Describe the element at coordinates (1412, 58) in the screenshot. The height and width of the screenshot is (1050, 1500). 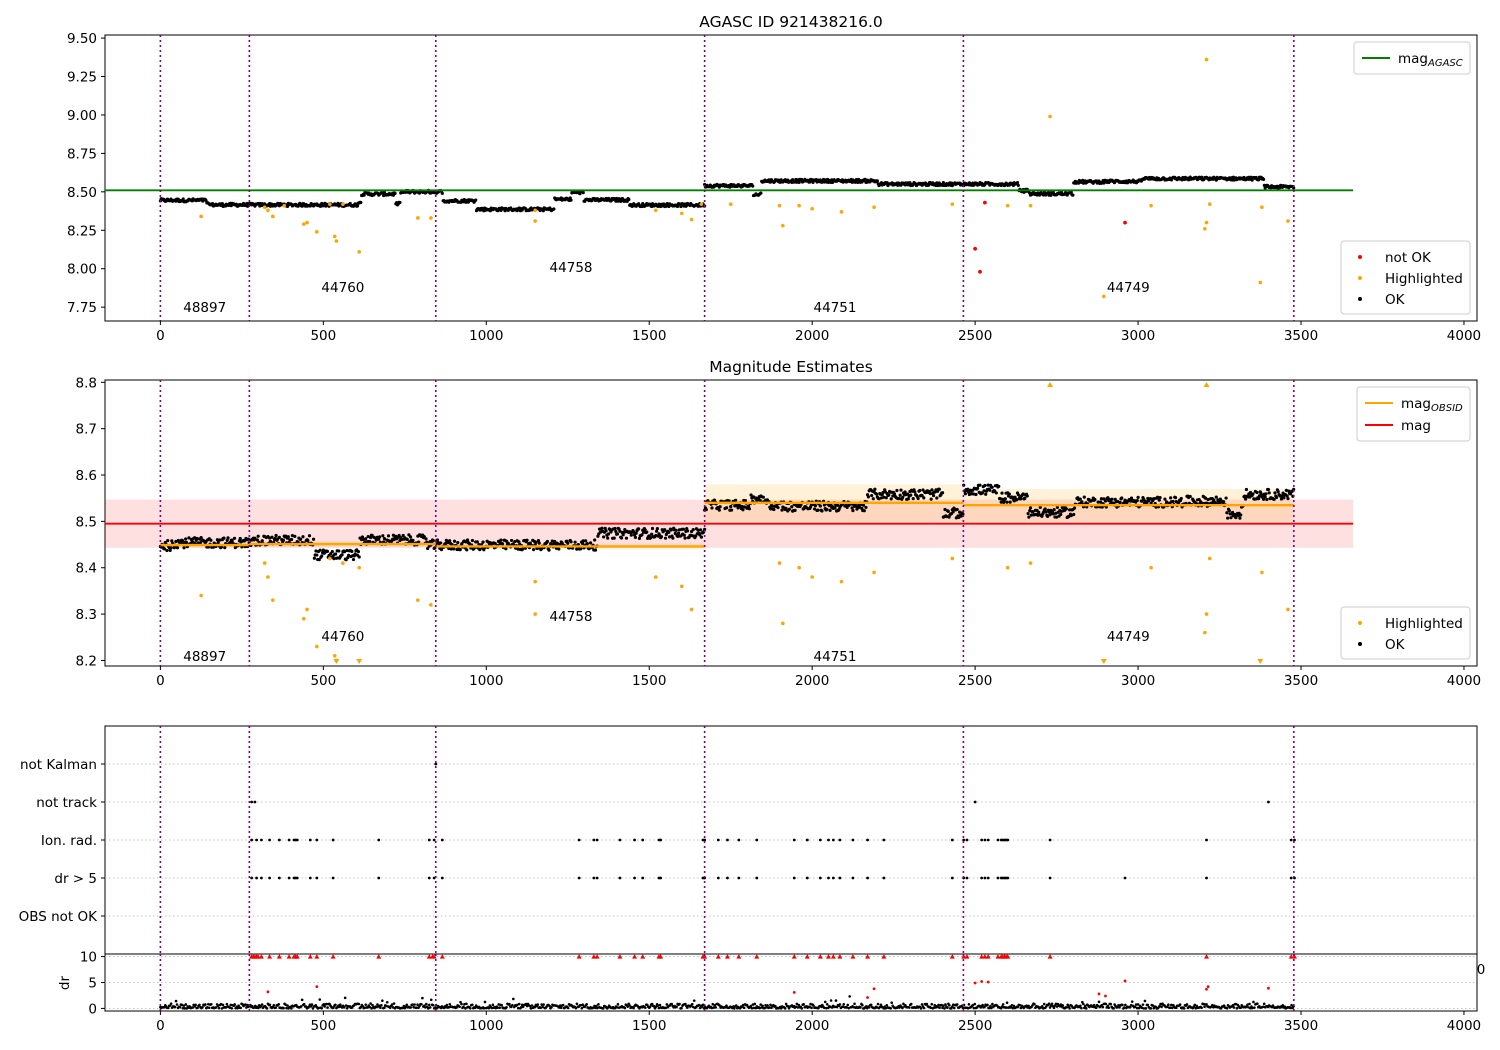
I see `panel-1-legend-upper: magAGASC` at that location.